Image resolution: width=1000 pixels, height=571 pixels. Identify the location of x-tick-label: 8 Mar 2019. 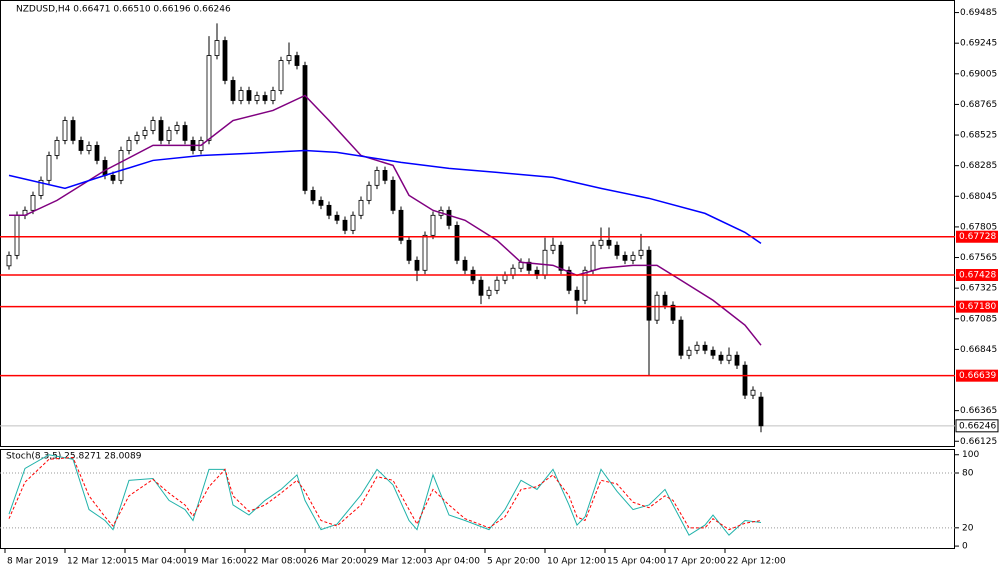
(33, 562).